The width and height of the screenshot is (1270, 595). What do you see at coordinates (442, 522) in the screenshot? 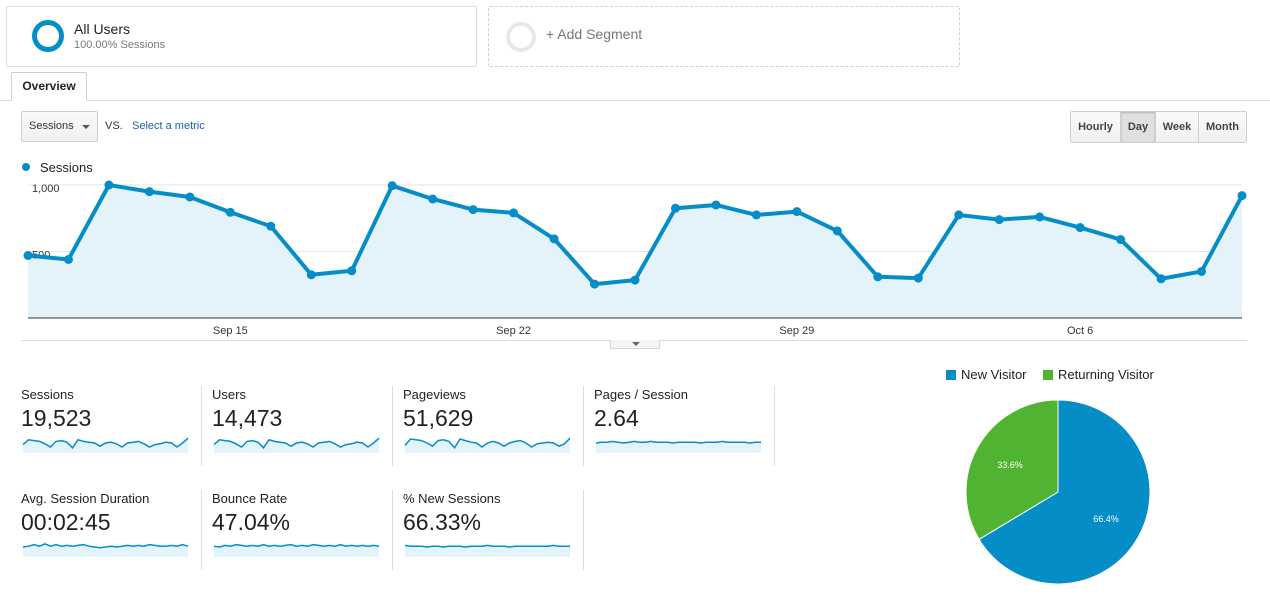
I see `metric-value: 66.33%` at bounding box center [442, 522].